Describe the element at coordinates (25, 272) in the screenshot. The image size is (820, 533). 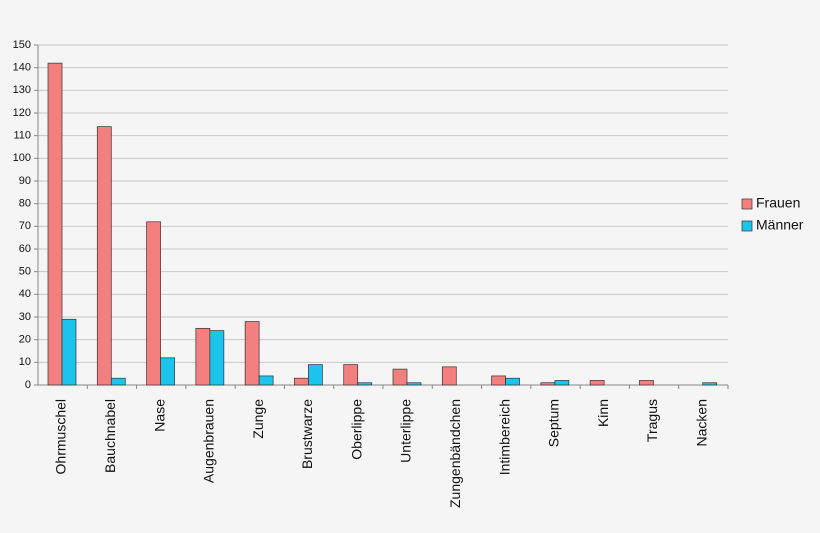
I see `y-tick-label: 50` at that location.